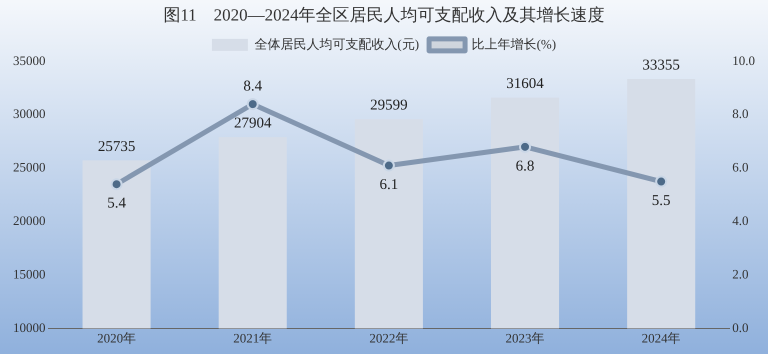 This screenshot has height=354, width=768. I want to click on y-tick-label: 30000, so click(29, 114).